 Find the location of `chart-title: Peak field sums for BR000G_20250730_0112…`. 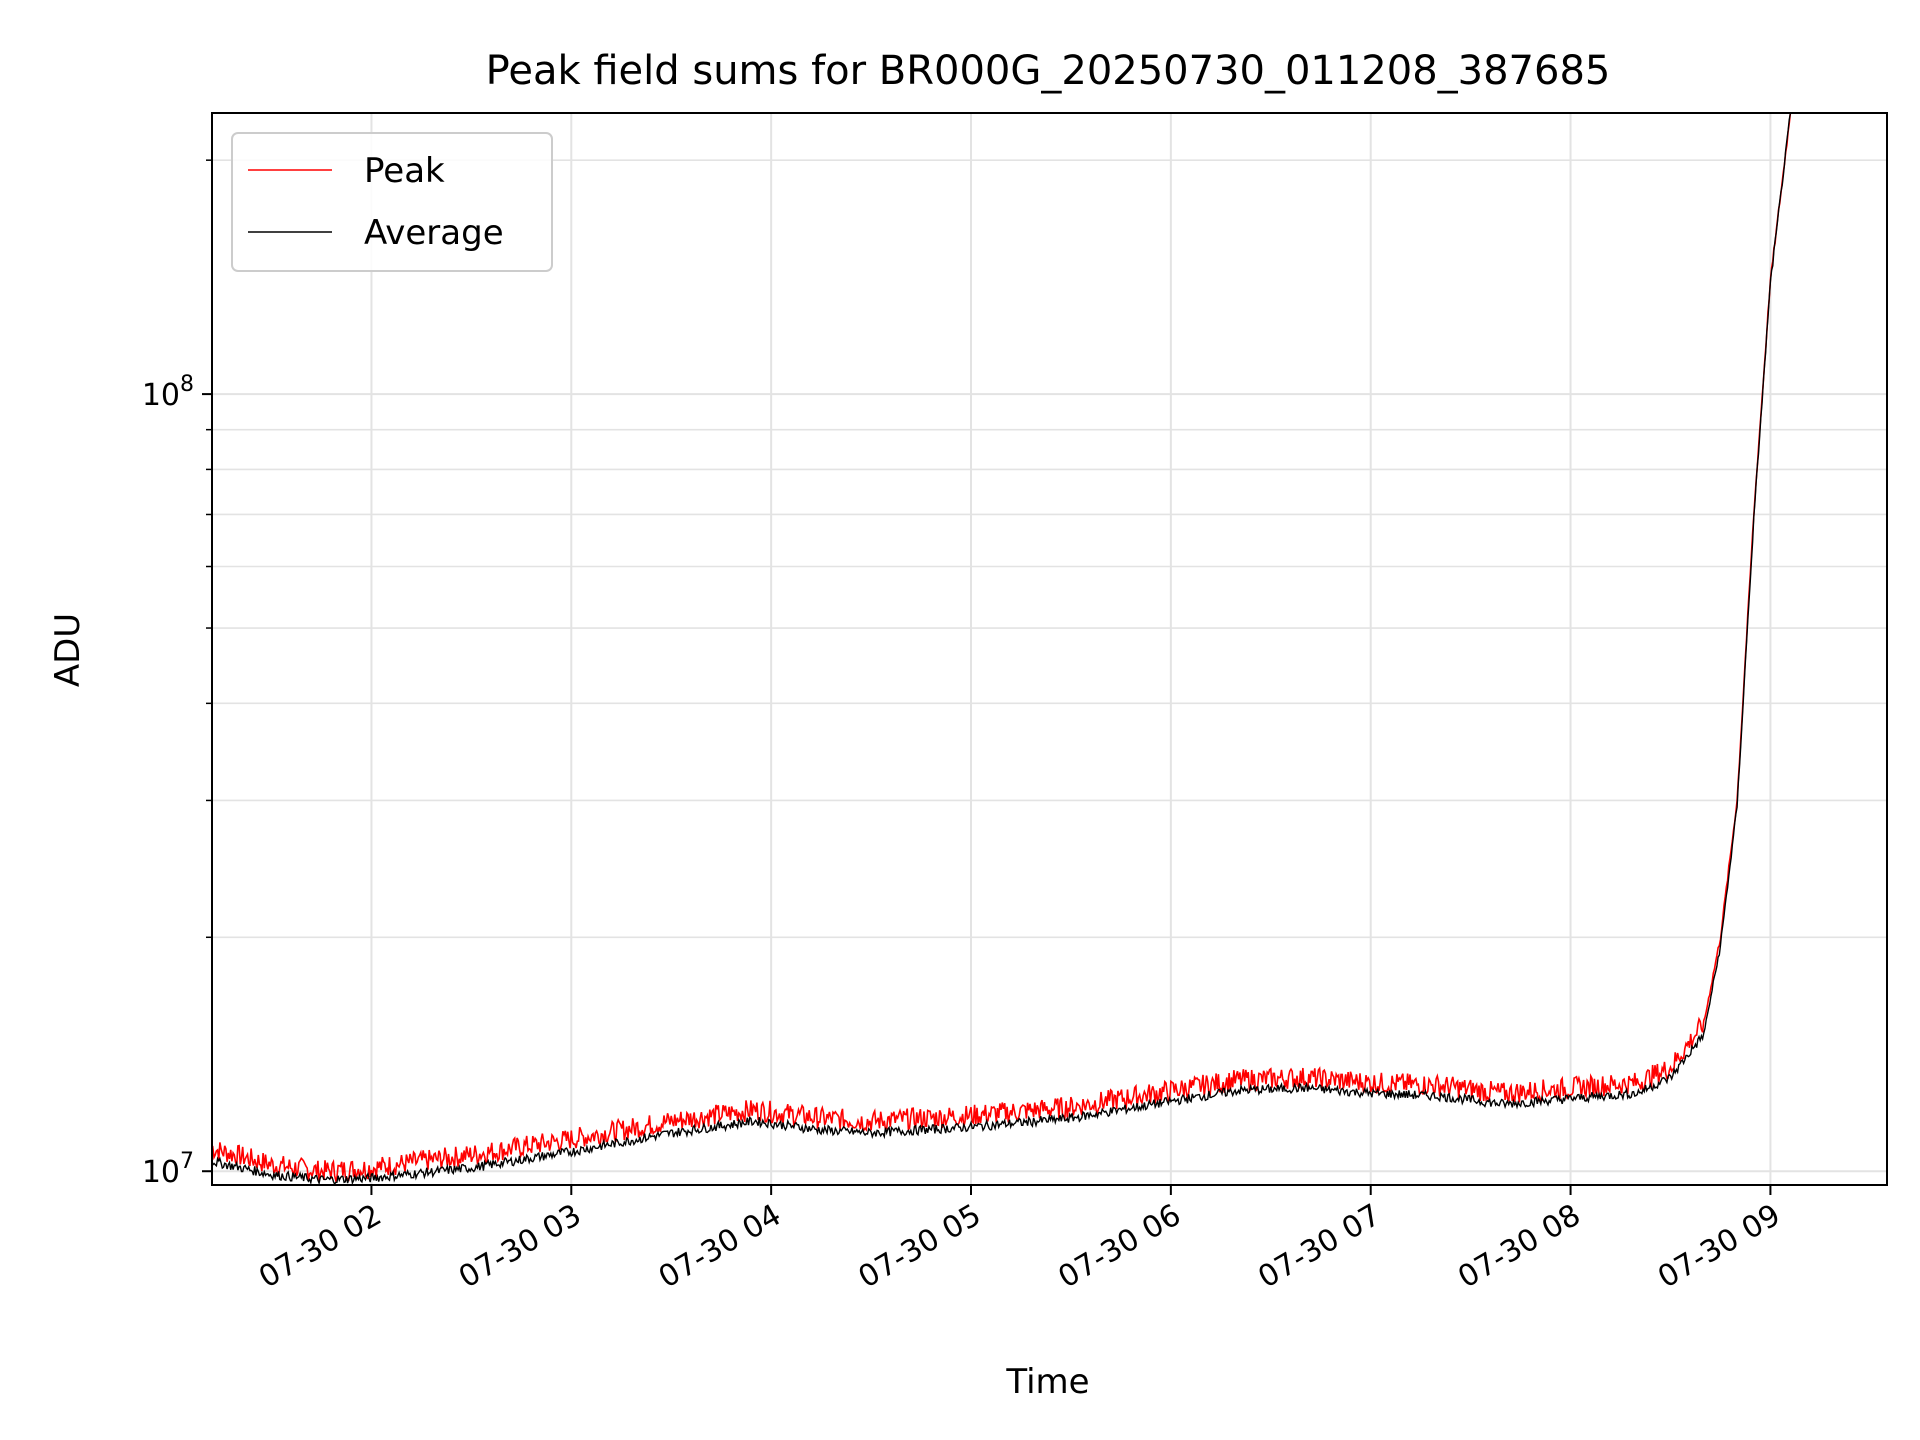

chart-title: Peak field sums for BR000G_20250730_0112… is located at coordinates (1048, 71).